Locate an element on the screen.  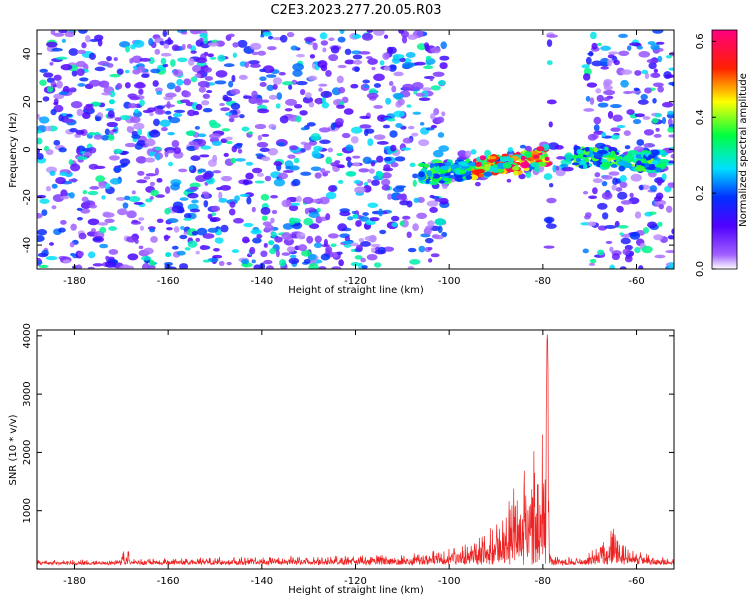
signal-cell is located at coordinates (436, 164).